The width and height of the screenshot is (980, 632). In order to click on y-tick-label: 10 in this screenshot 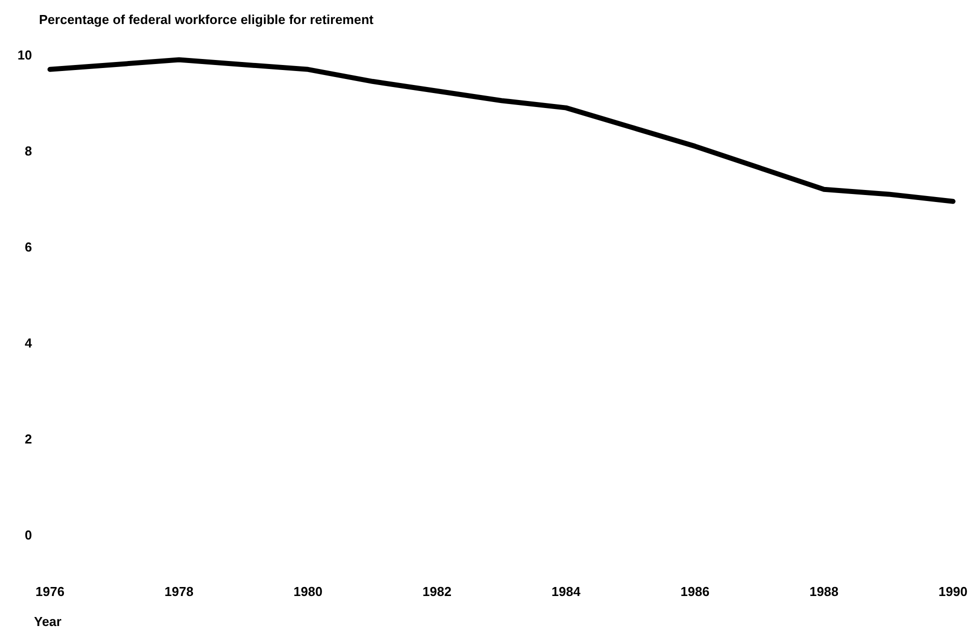, I will do `click(25, 55)`.